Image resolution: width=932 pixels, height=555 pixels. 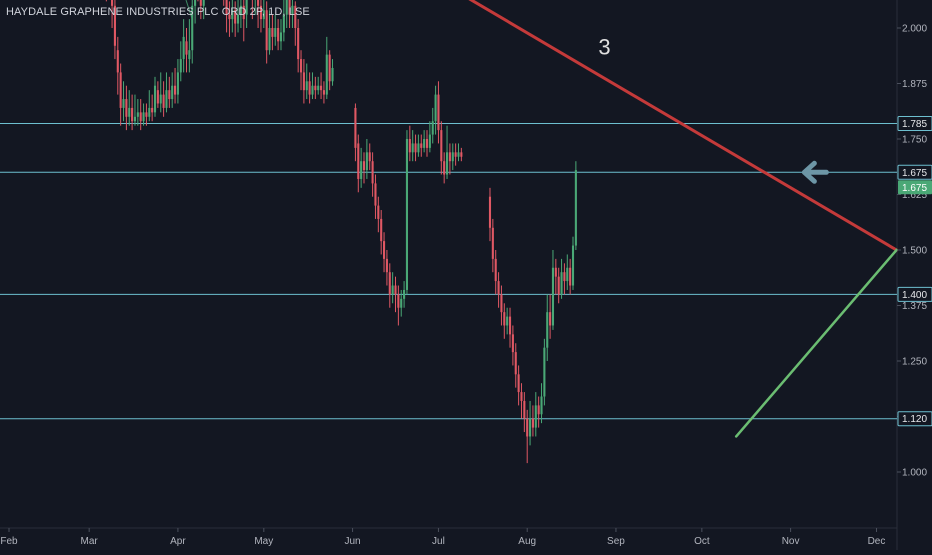 What do you see at coordinates (914, 473) in the screenshot?
I see `price-tick-label: 1.000` at bounding box center [914, 473].